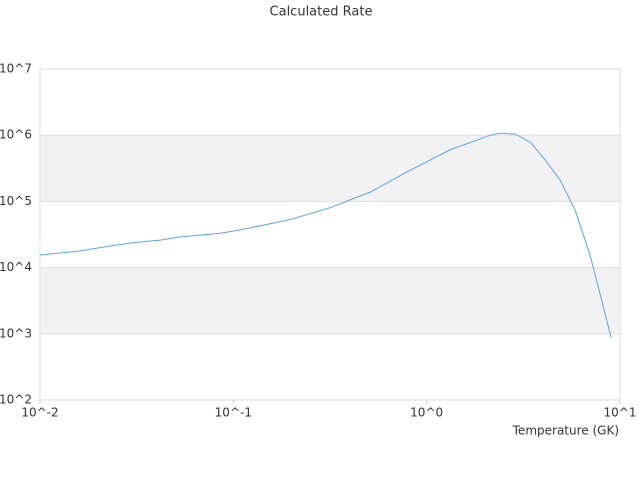 The width and height of the screenshot is (640, 484). I want to click on y-tick-label: 10^4, so click(16, 267).